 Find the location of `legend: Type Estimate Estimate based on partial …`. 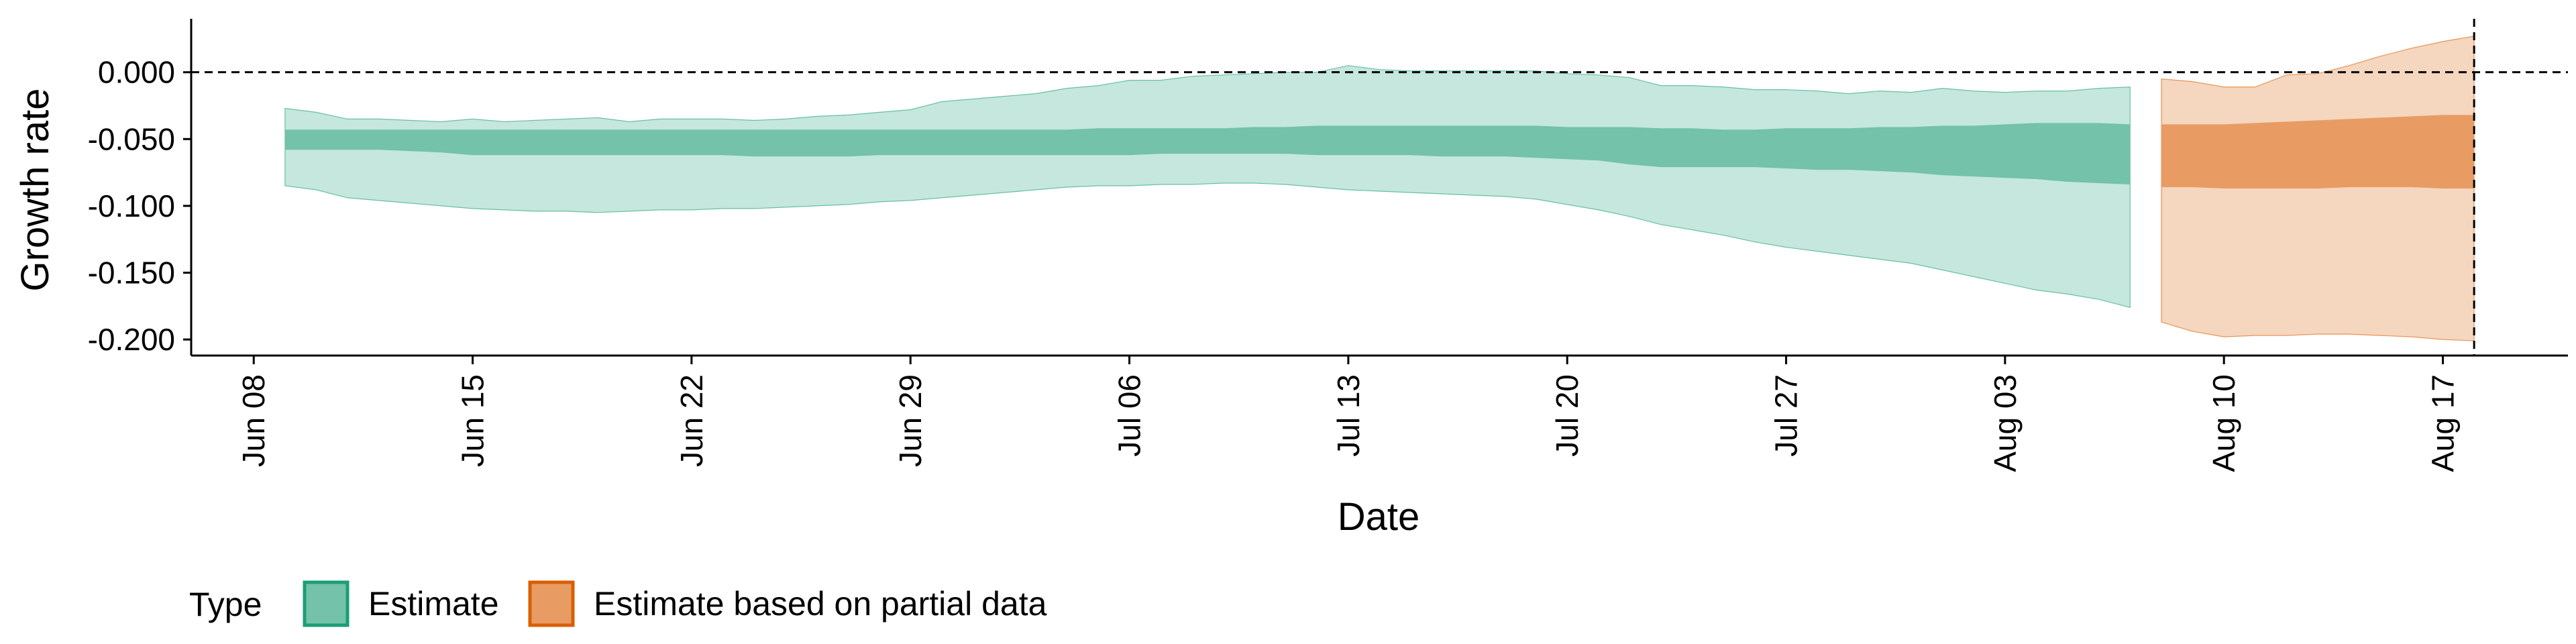

legend: Type Estimate Estimate based on partial … is located at coordinates (618, 603).